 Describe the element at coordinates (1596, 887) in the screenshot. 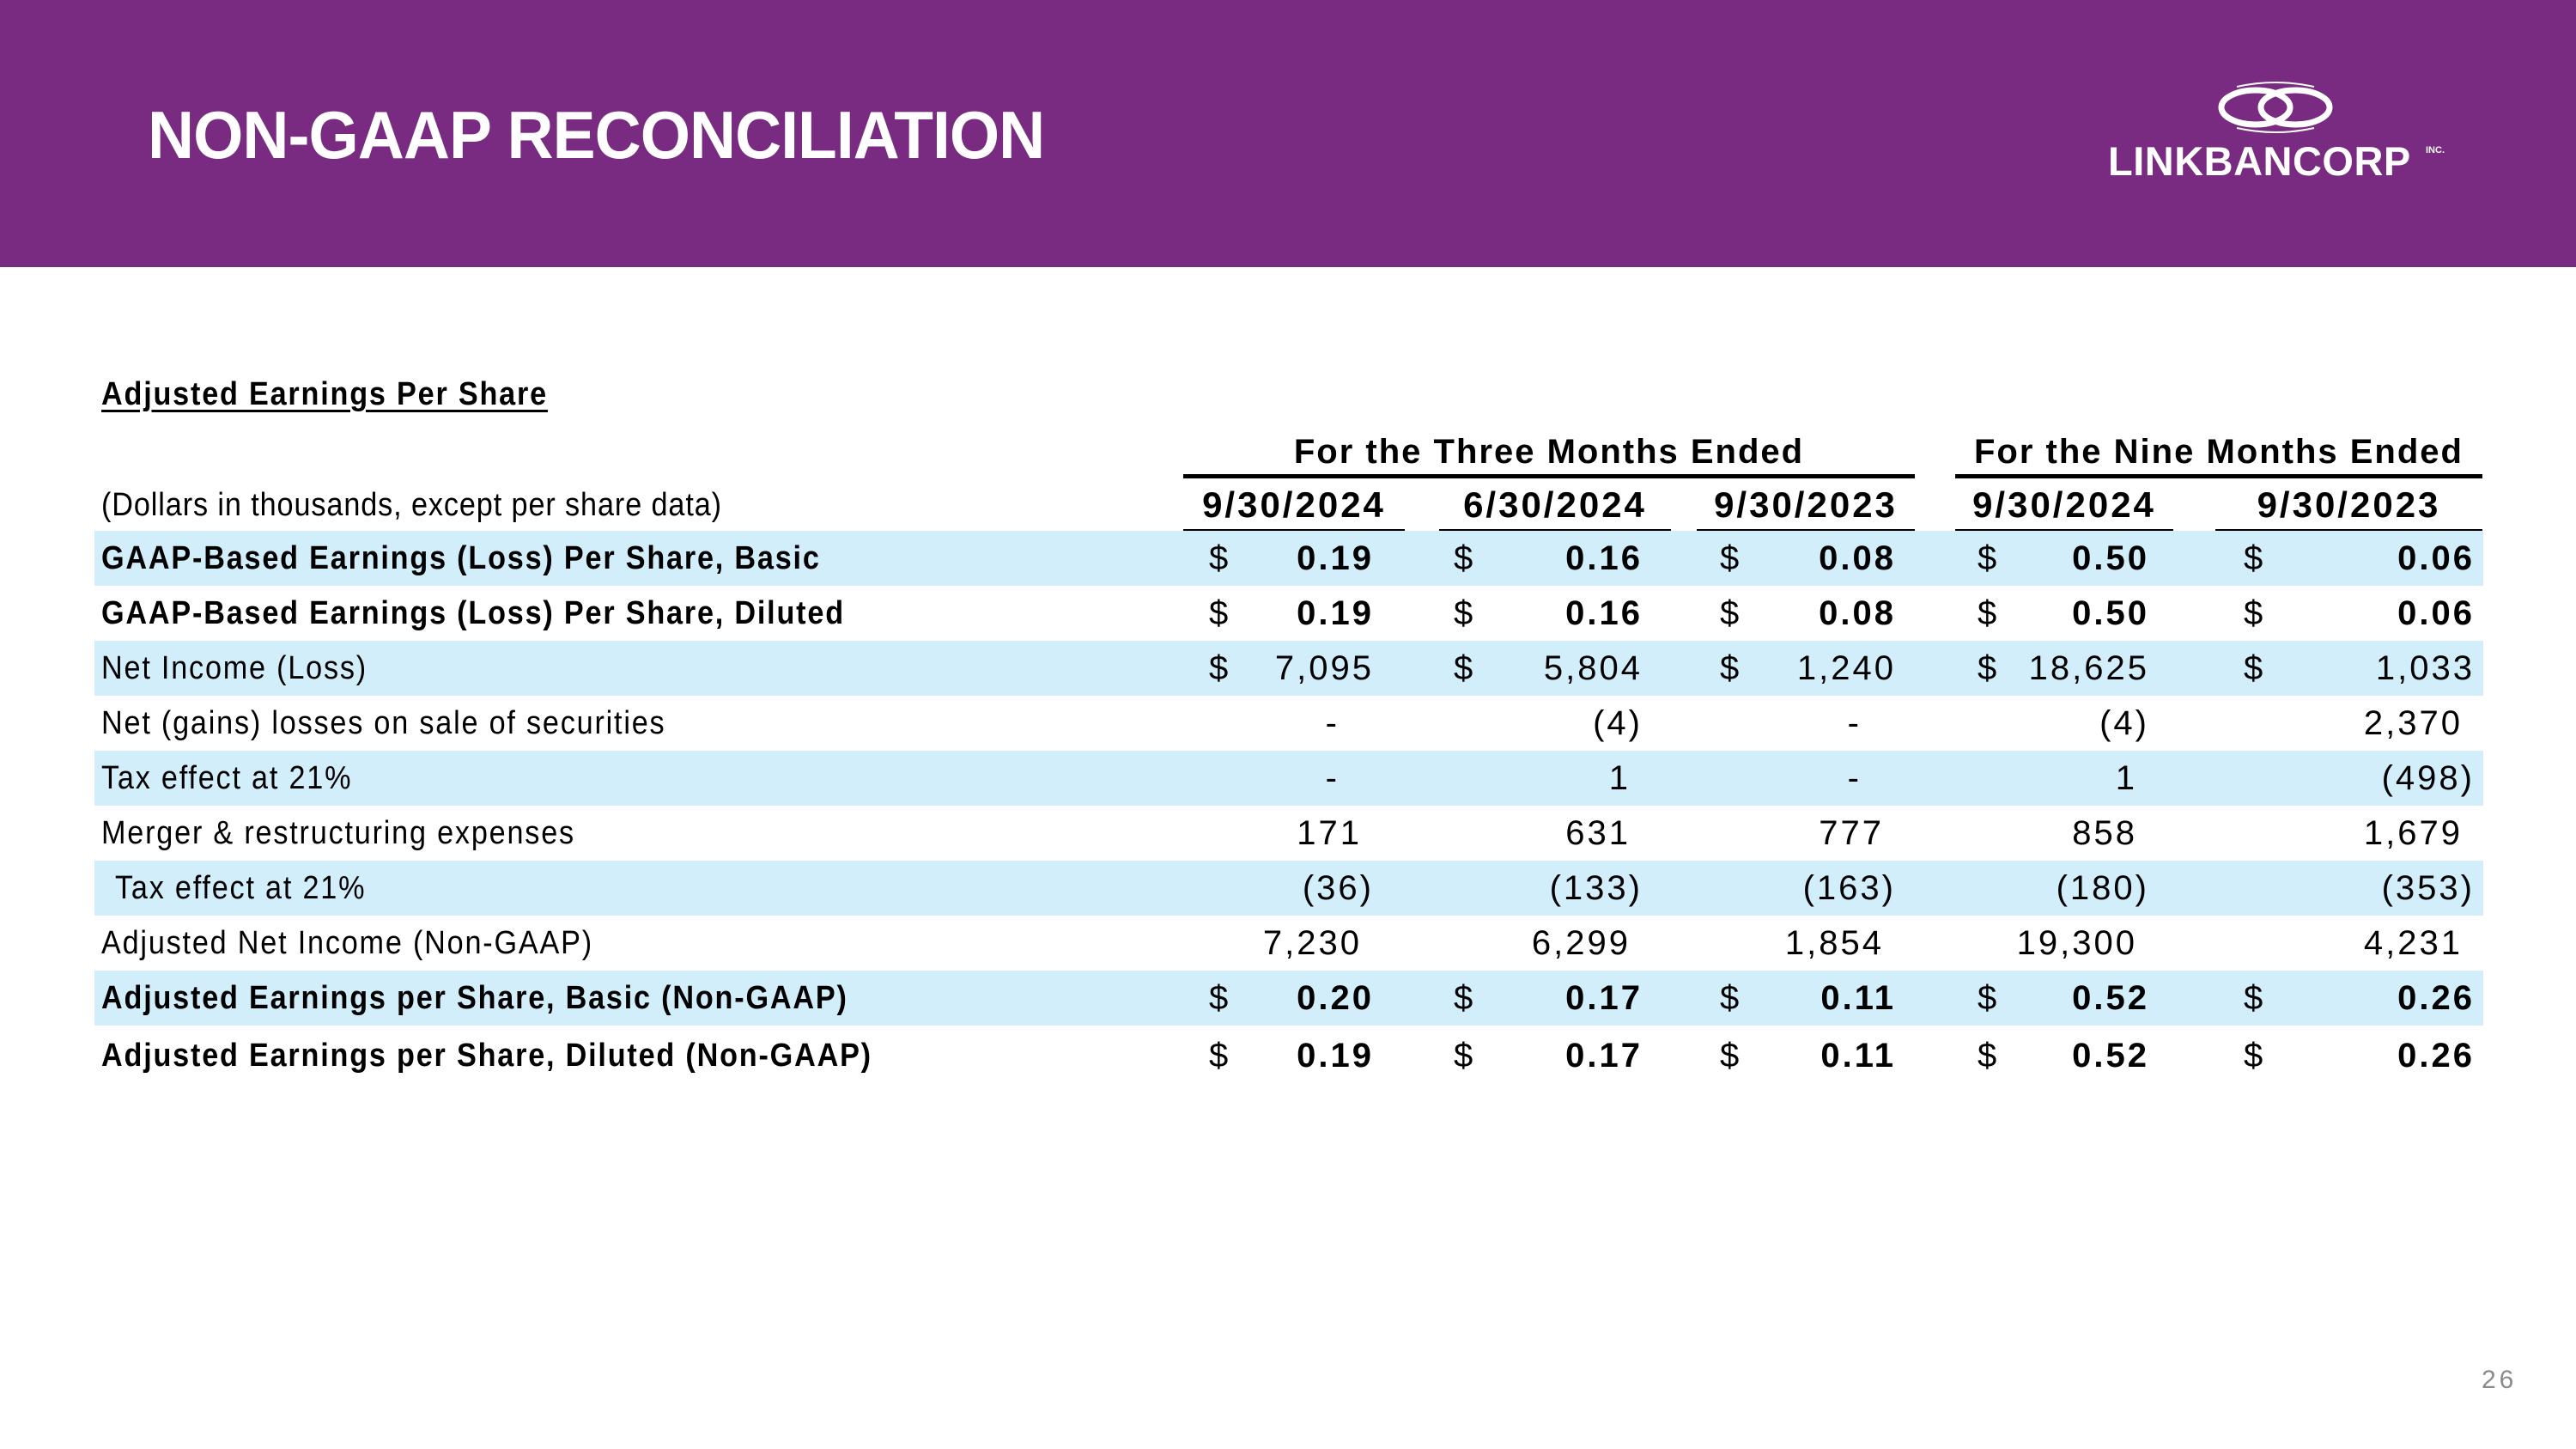

I see `table-cell: (133)` at that location.